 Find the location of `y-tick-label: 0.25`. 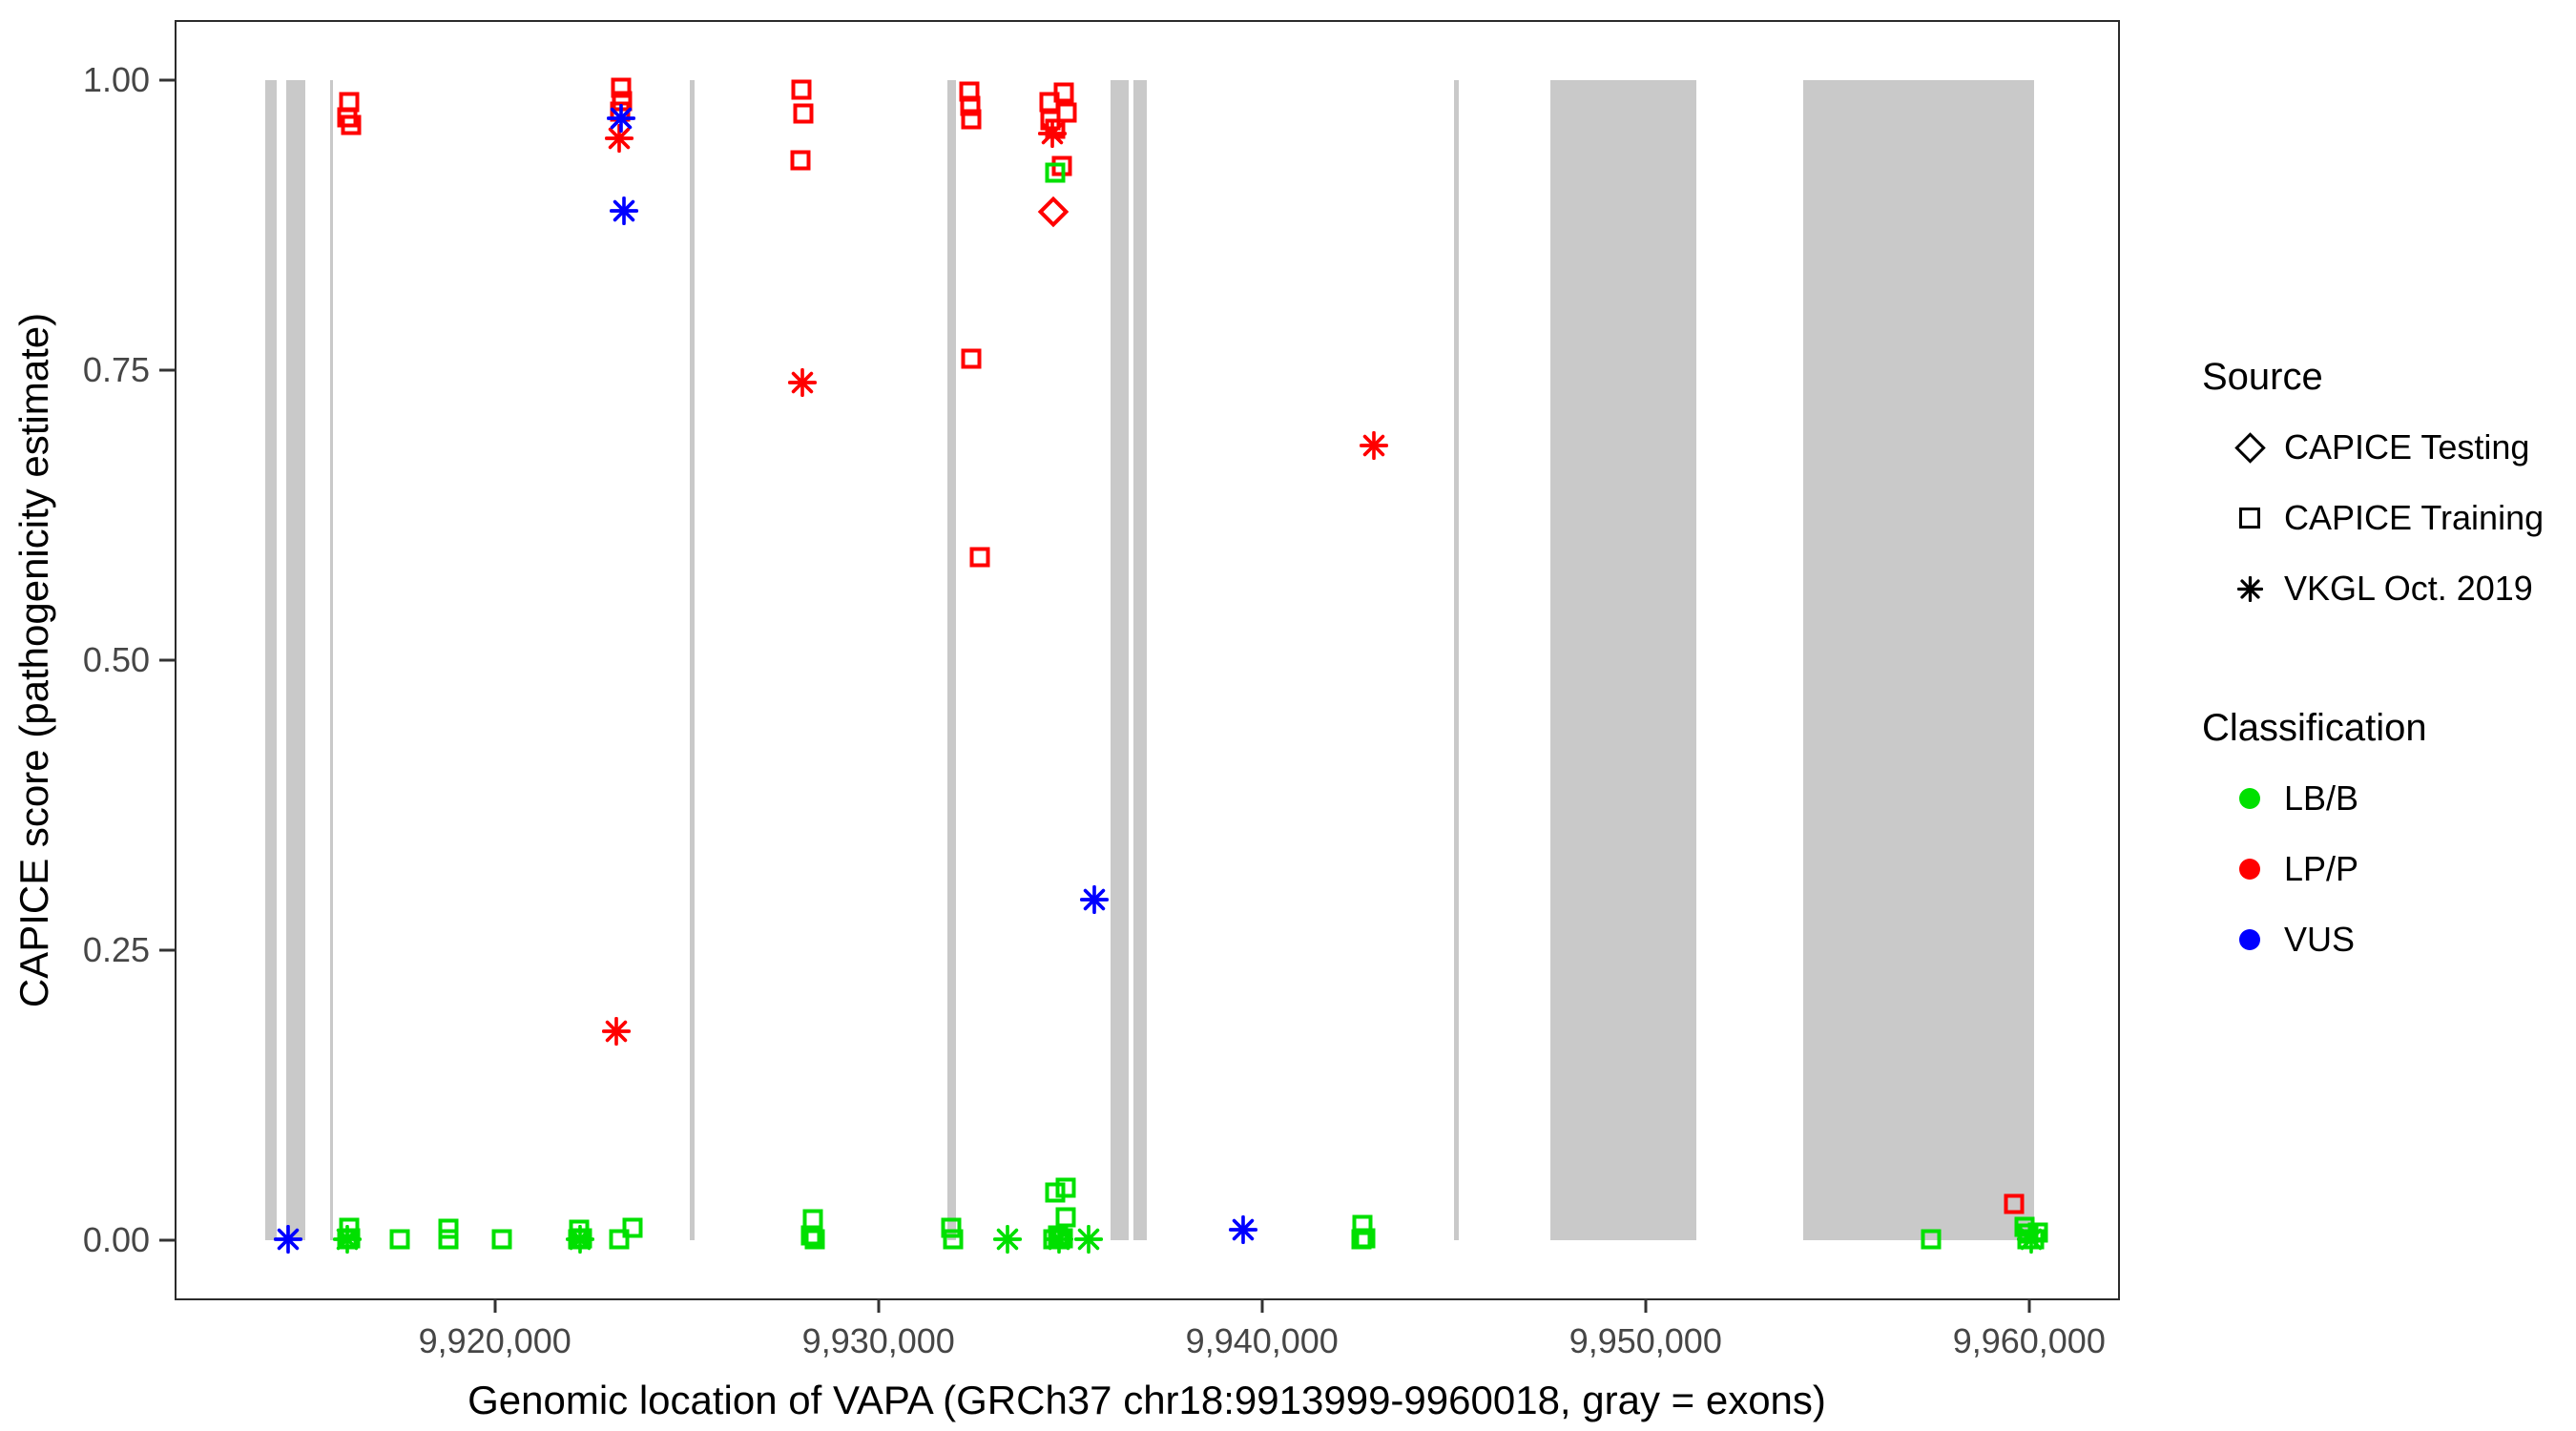

y-tick-label: 0.25 is located at coordinates (116, 950).